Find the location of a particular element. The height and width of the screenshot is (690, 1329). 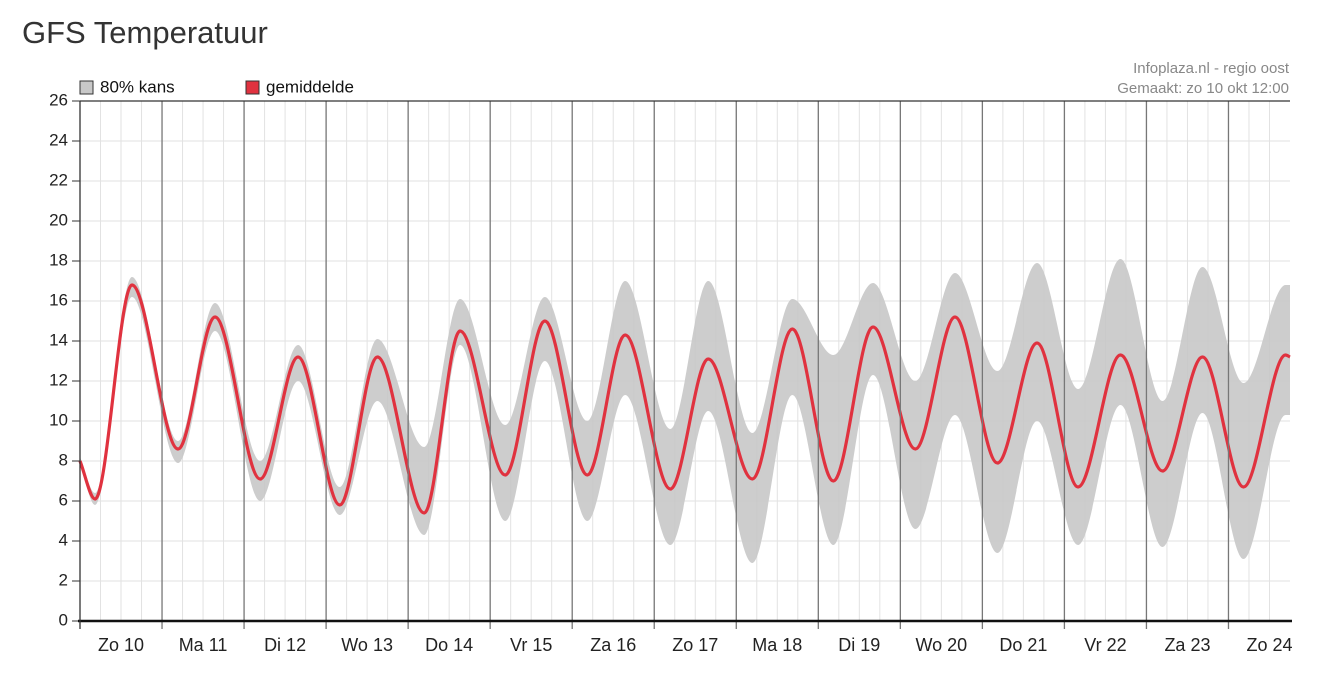

y-tick-label: 8 is located at coordinates (63, 459).